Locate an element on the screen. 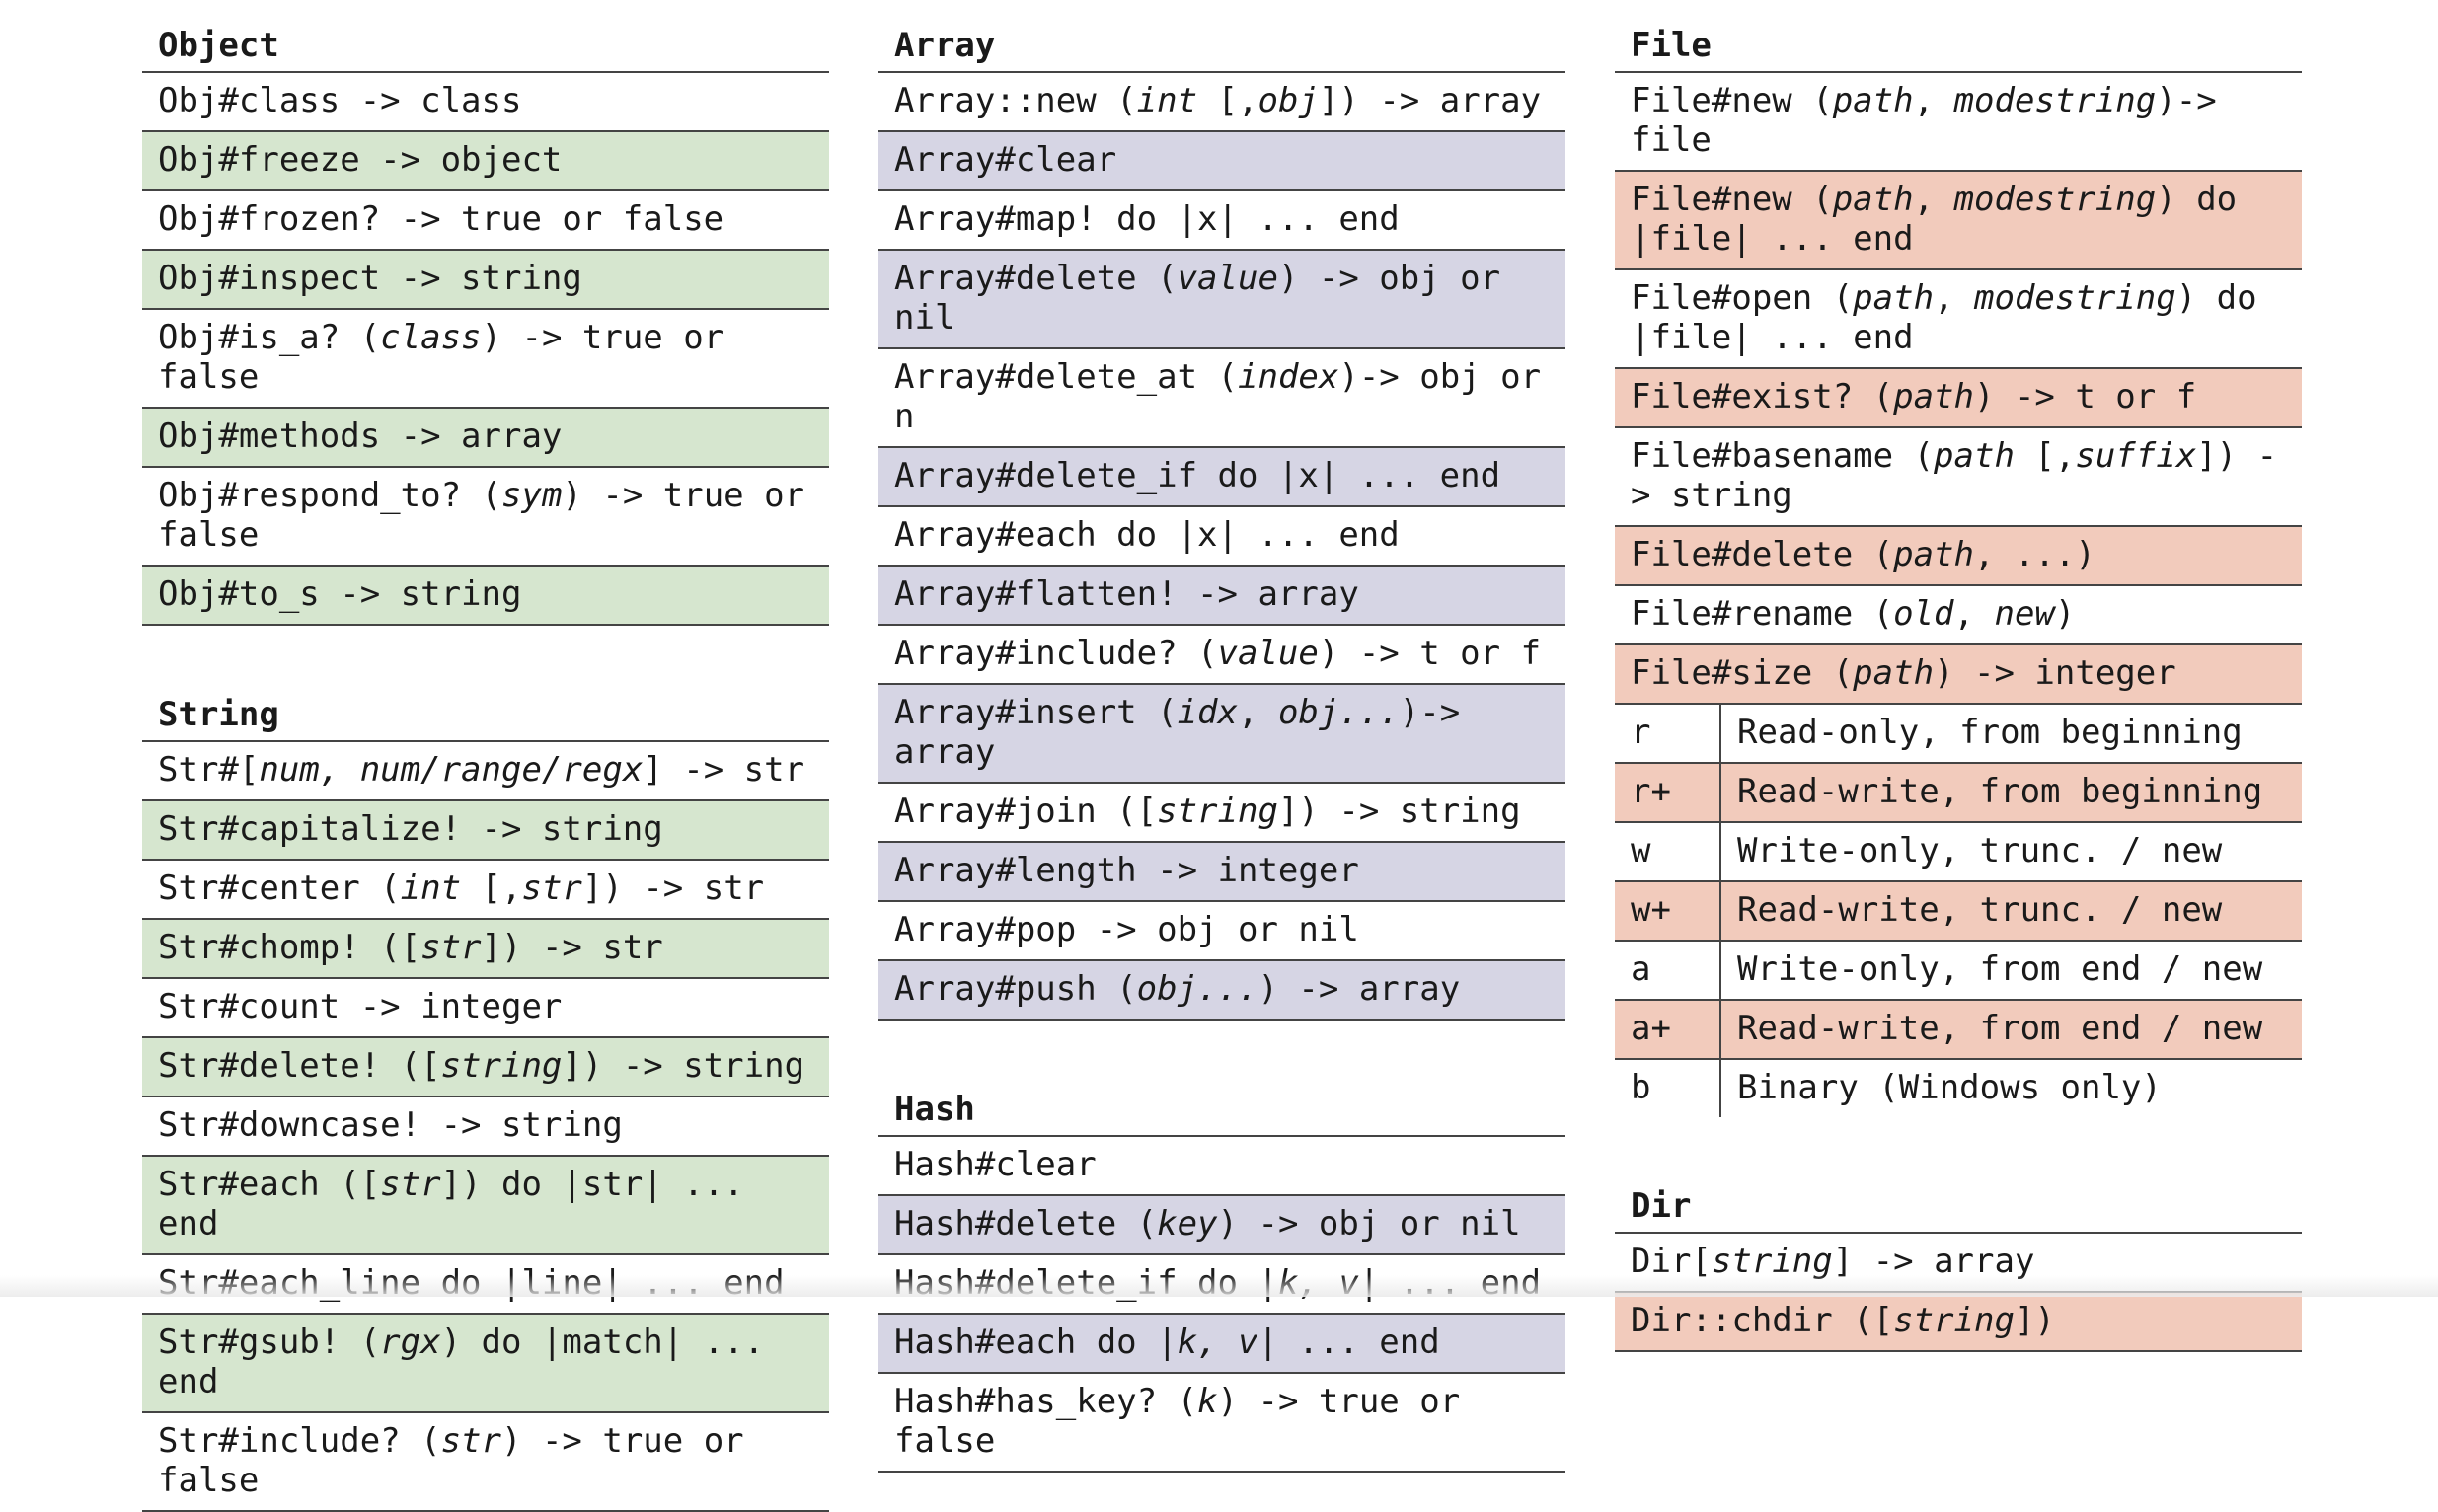 This screenshot has width=2438, height=1512. object-row: Obj#respond_to? (sym) -> true or false is located at coordinates (486, 517).